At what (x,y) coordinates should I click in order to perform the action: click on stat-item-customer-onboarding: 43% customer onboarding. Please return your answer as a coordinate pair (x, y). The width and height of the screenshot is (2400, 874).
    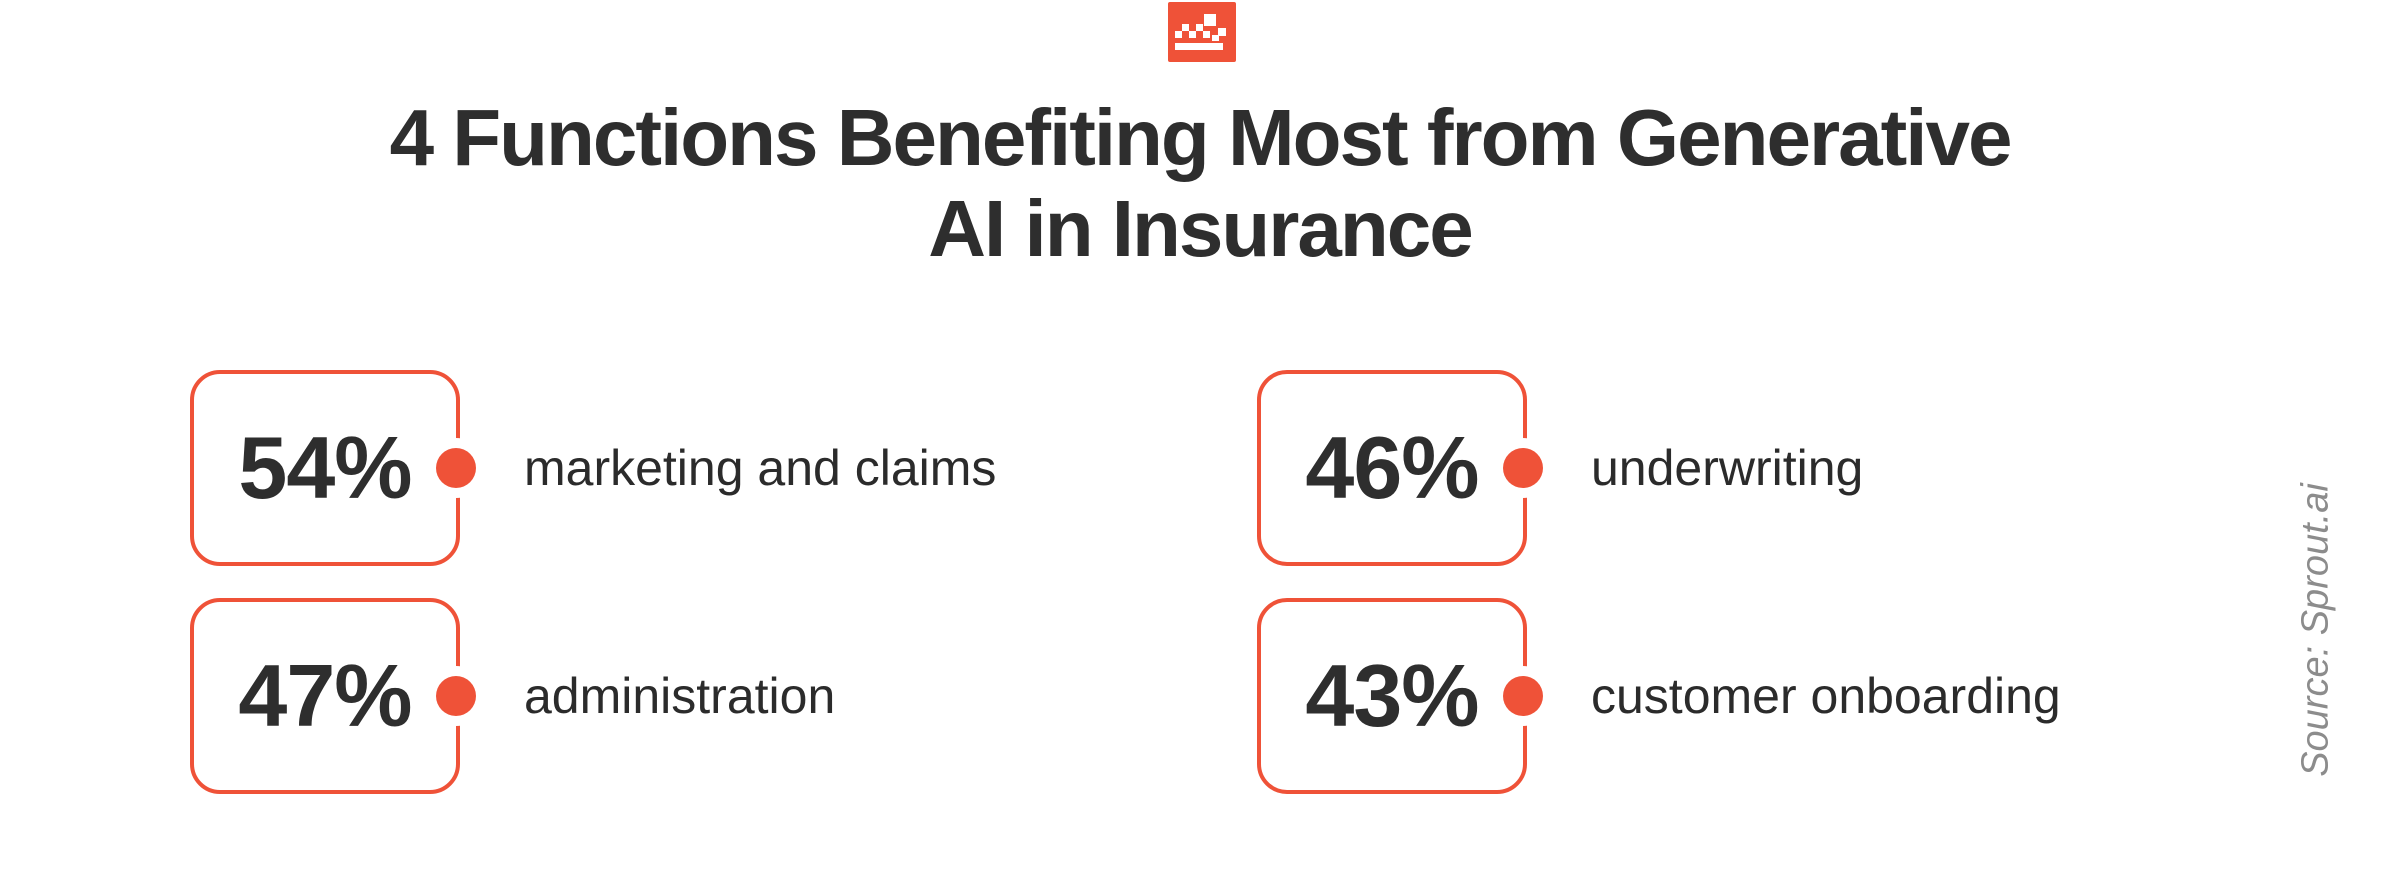
    Looking at the image, I should click on (1659, 696).